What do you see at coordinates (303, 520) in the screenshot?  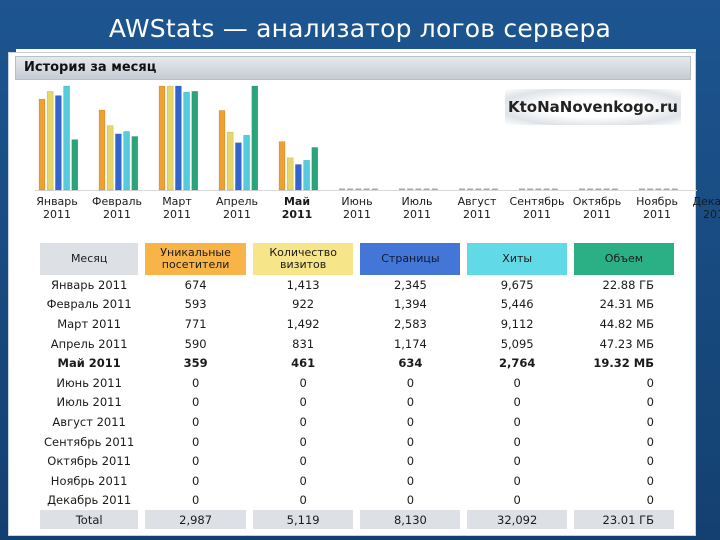 I see `total-visits: 5,119` at bounding box center [303, 520].